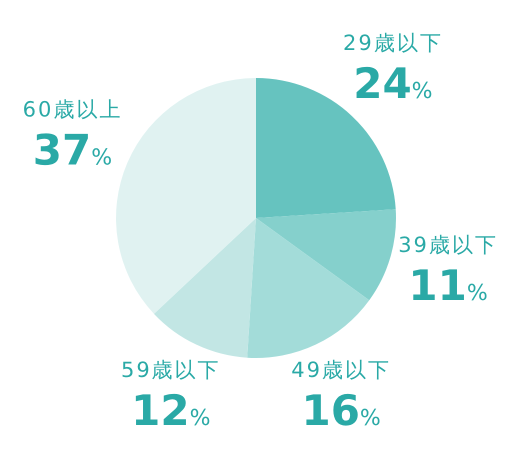  What do you see at coordinates (448, 285) in the screenshot?
I see `data-label: 11%` at bounding box center [448, 285].